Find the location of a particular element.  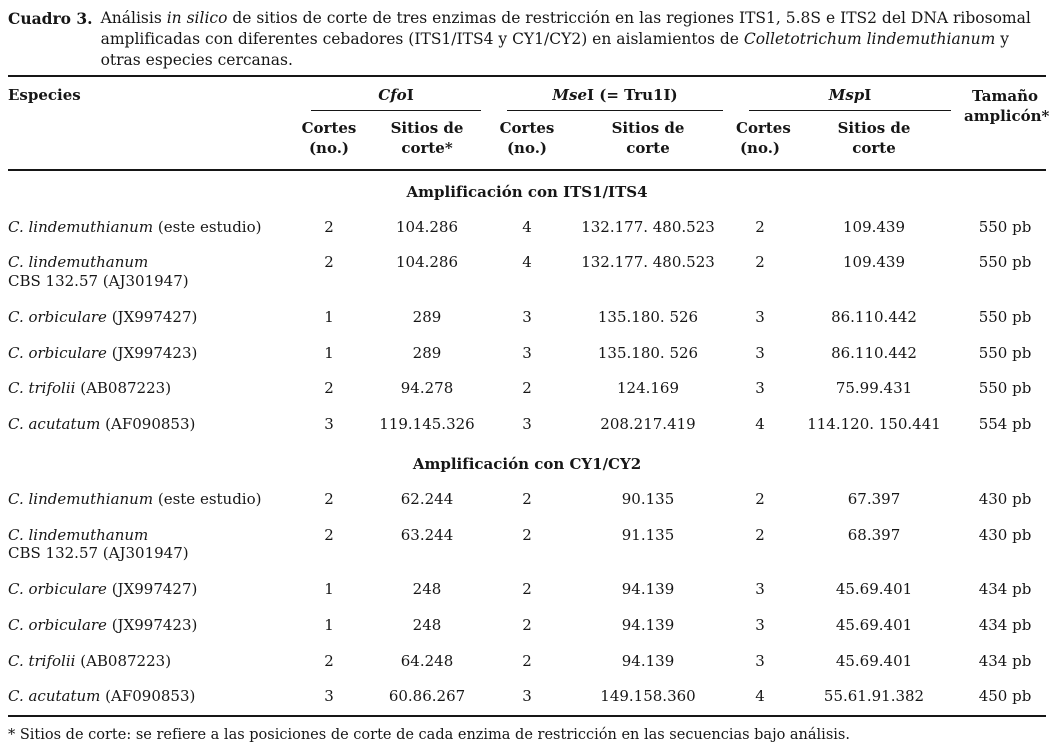

subcol-mspi-cortes: Cortes (no.) is located at coordinates (763, 141).